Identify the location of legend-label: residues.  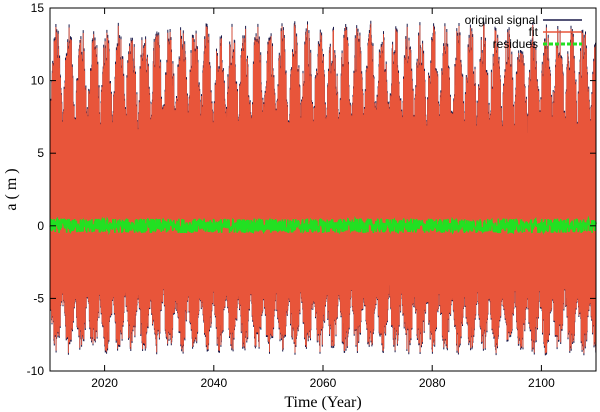
(515, 44).